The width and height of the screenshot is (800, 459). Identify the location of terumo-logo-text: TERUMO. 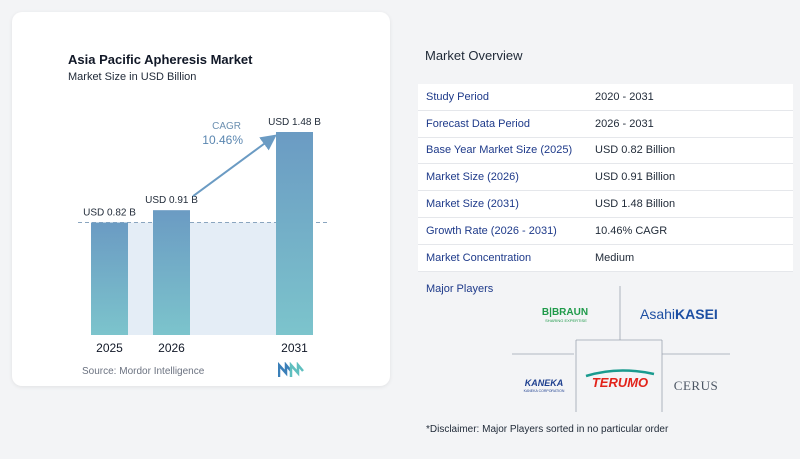
(620, 382).